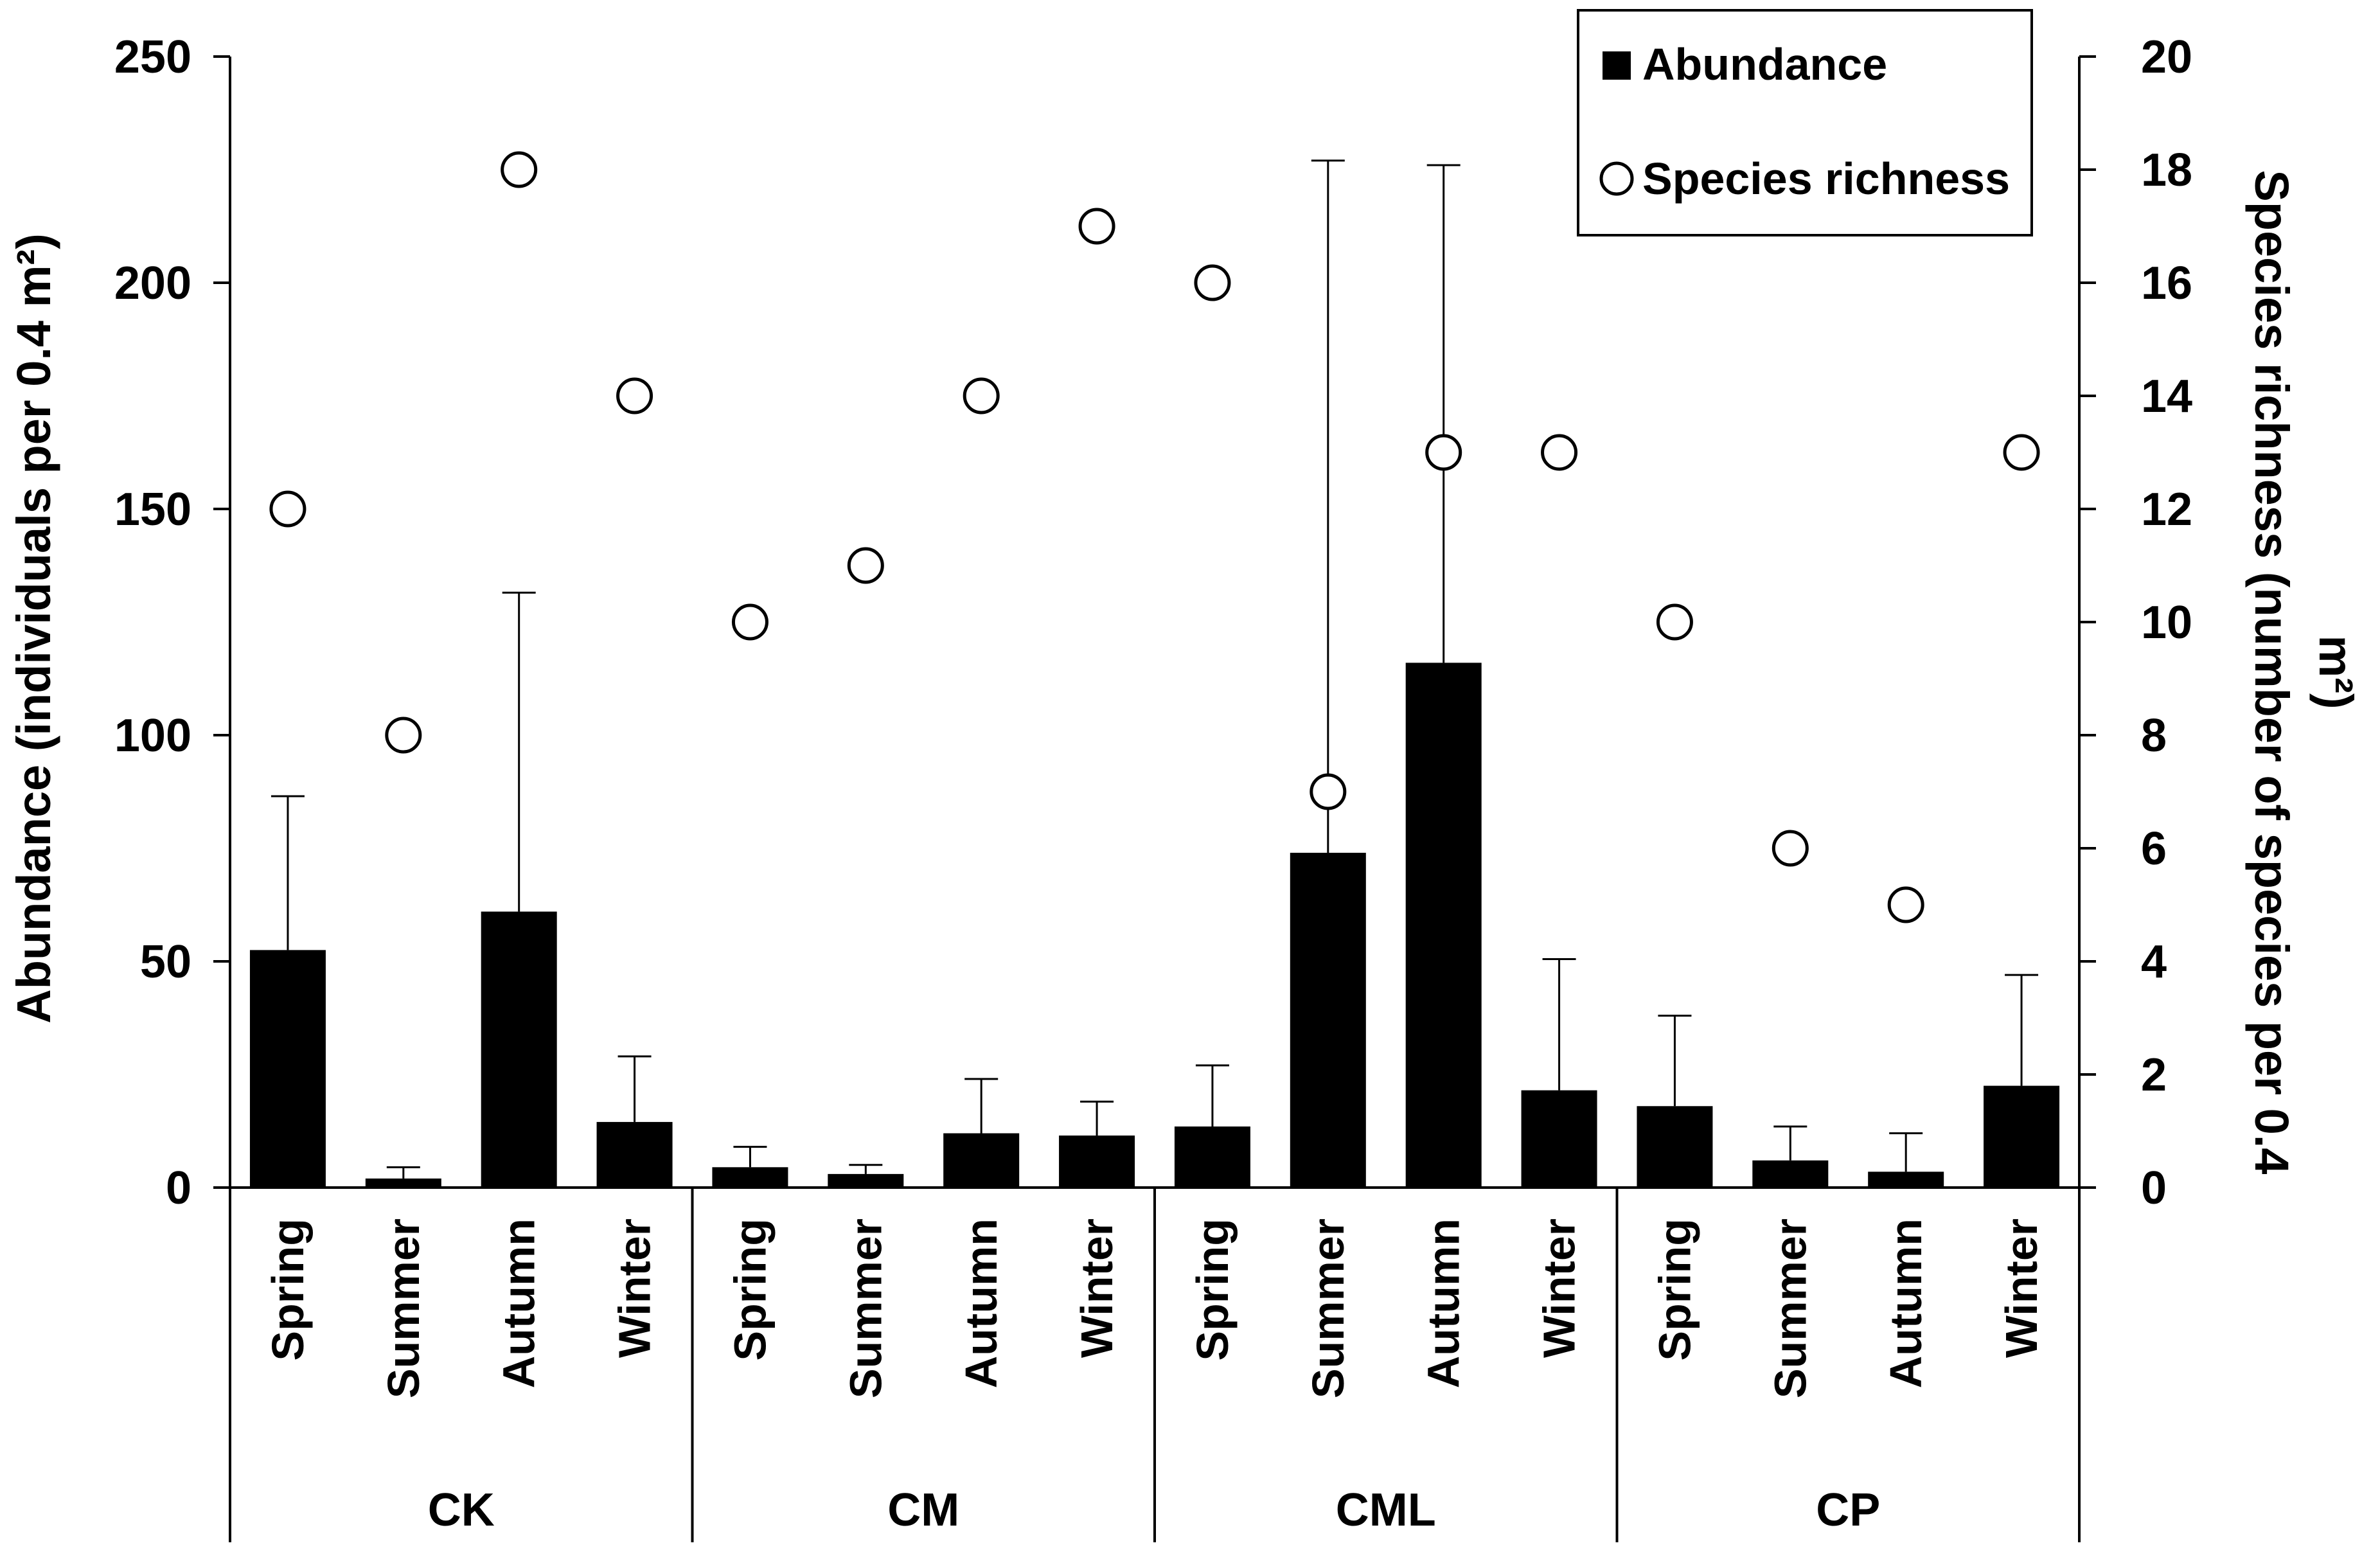 The image size is (2380, 1550). What do you see at coordinates (2166, 57) in the screenshot?
I see `right-tick-label: 20` at bounding box center [2166, 57].